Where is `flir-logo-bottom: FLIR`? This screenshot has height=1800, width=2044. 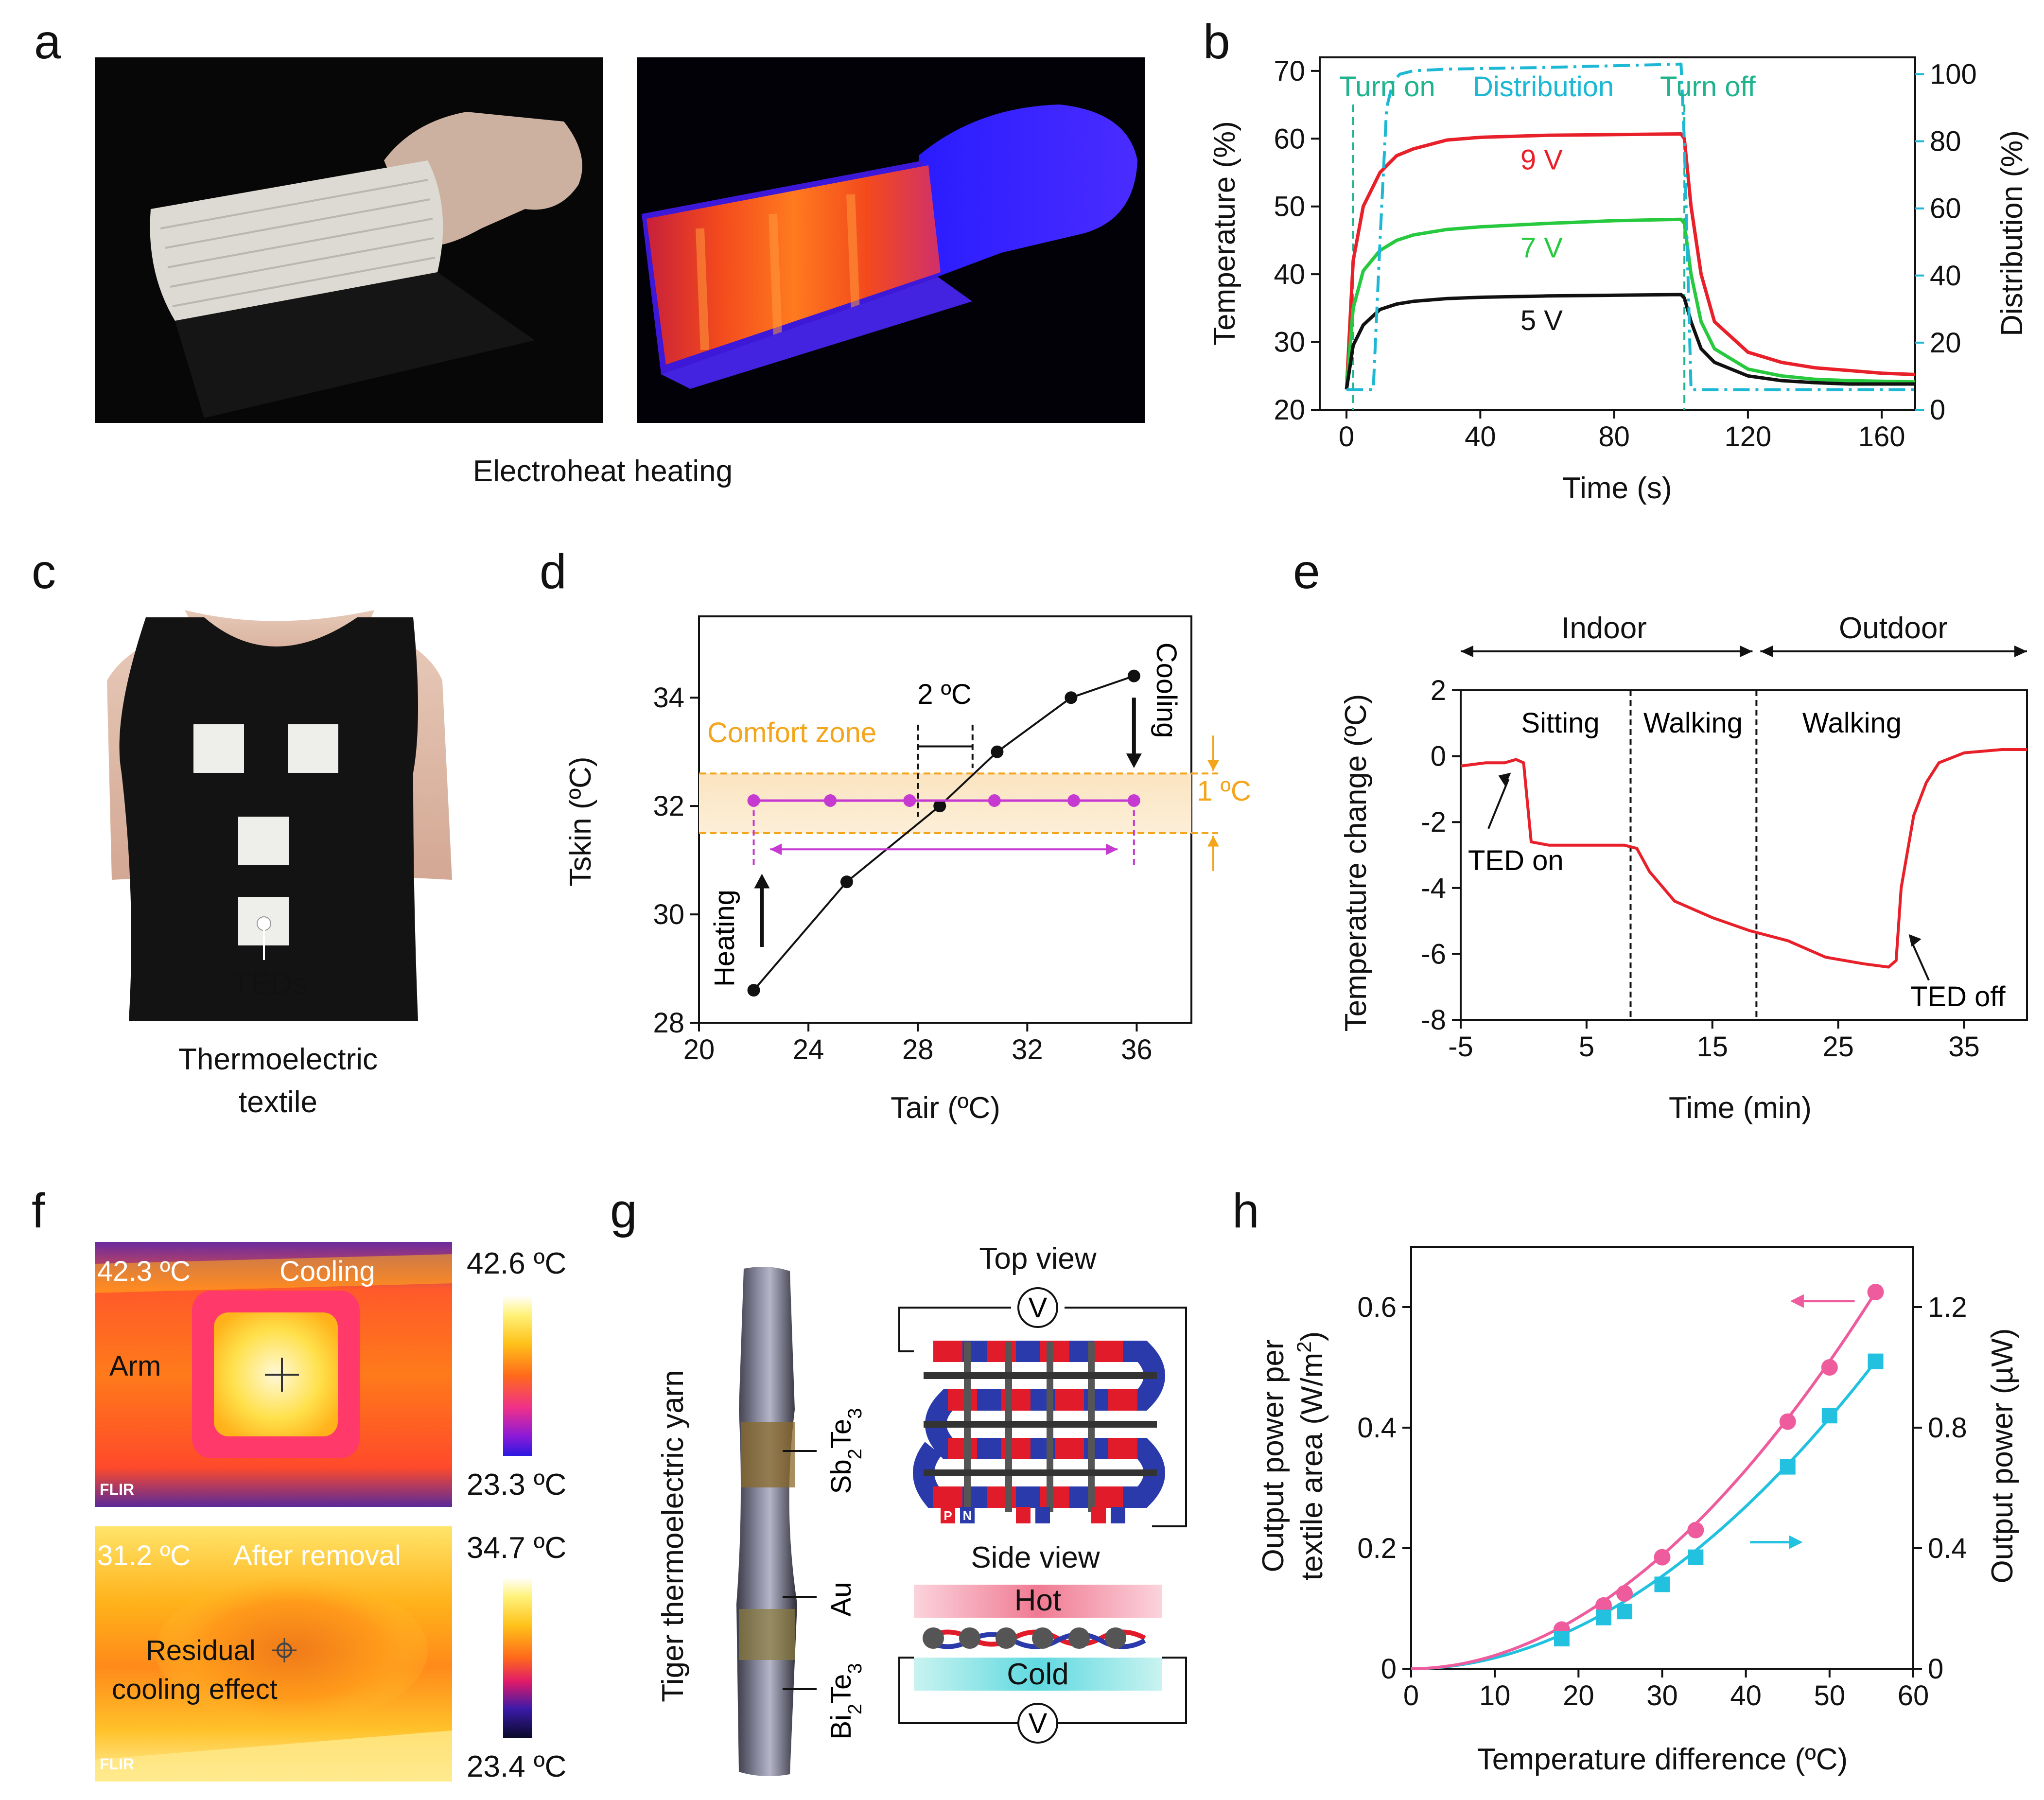 flir-logo-bottom: FLIR is located at coordinates (117, 1764).